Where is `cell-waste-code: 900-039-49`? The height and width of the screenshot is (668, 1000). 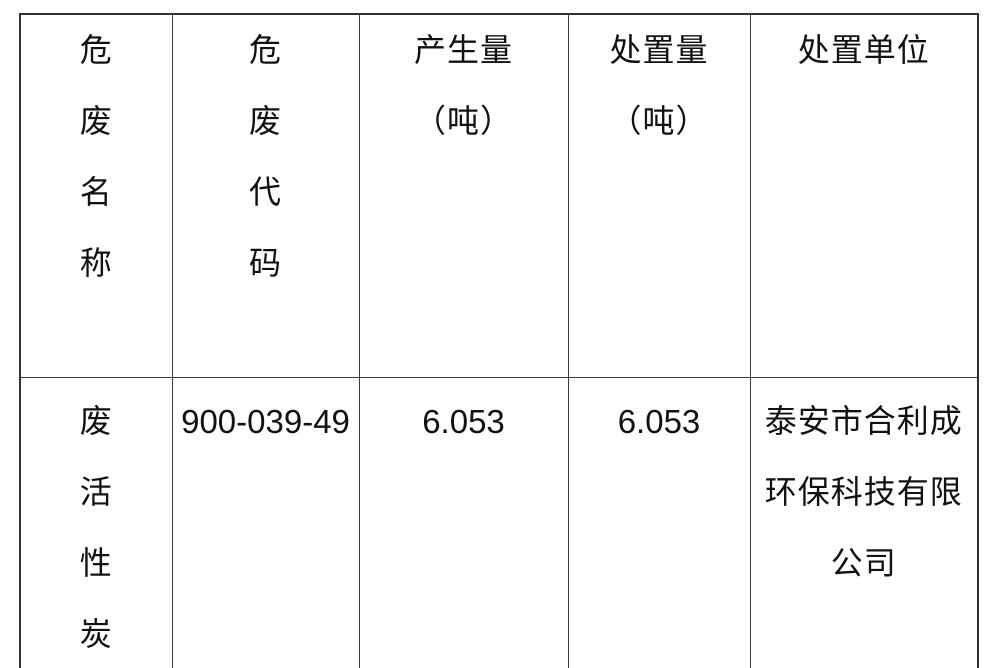
cell-waste-code: 900-039-49 is located at coordinates (265, 522).